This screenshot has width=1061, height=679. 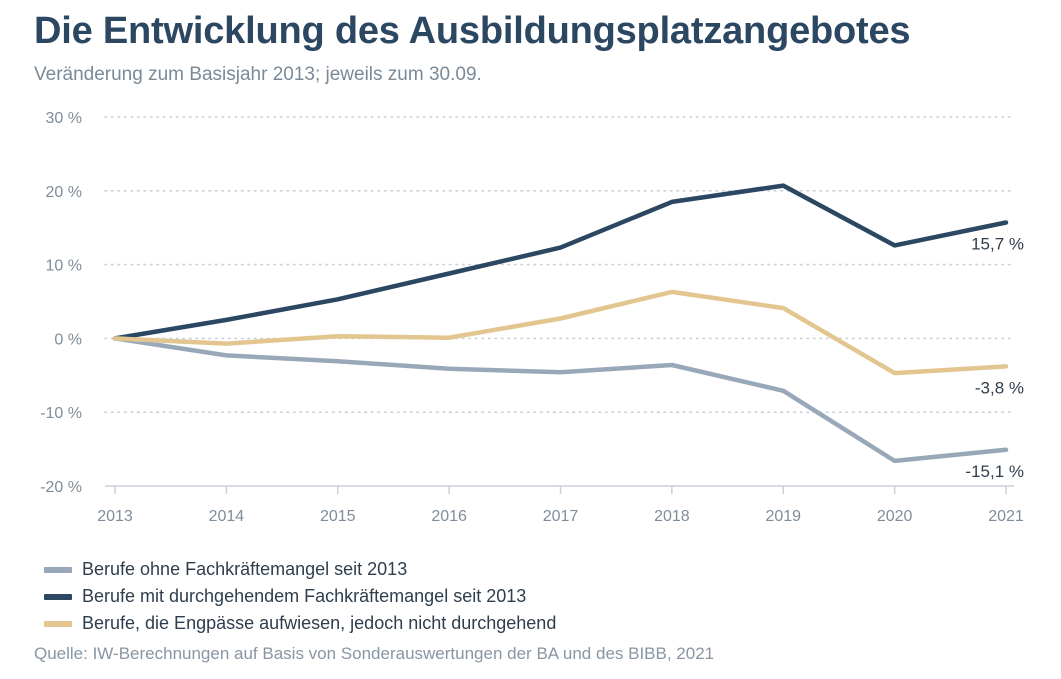 I want to click on y-tick-label: 20 %, so click(x=64, y=192).